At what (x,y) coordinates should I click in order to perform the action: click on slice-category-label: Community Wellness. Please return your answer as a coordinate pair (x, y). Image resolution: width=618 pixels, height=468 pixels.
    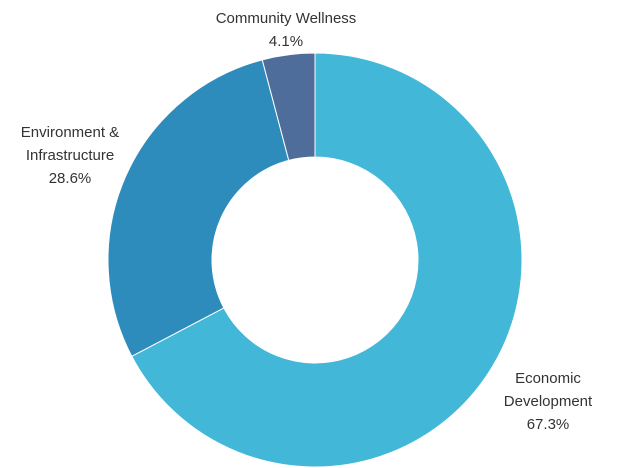
    Looking at the image, I should click on (286, 18).